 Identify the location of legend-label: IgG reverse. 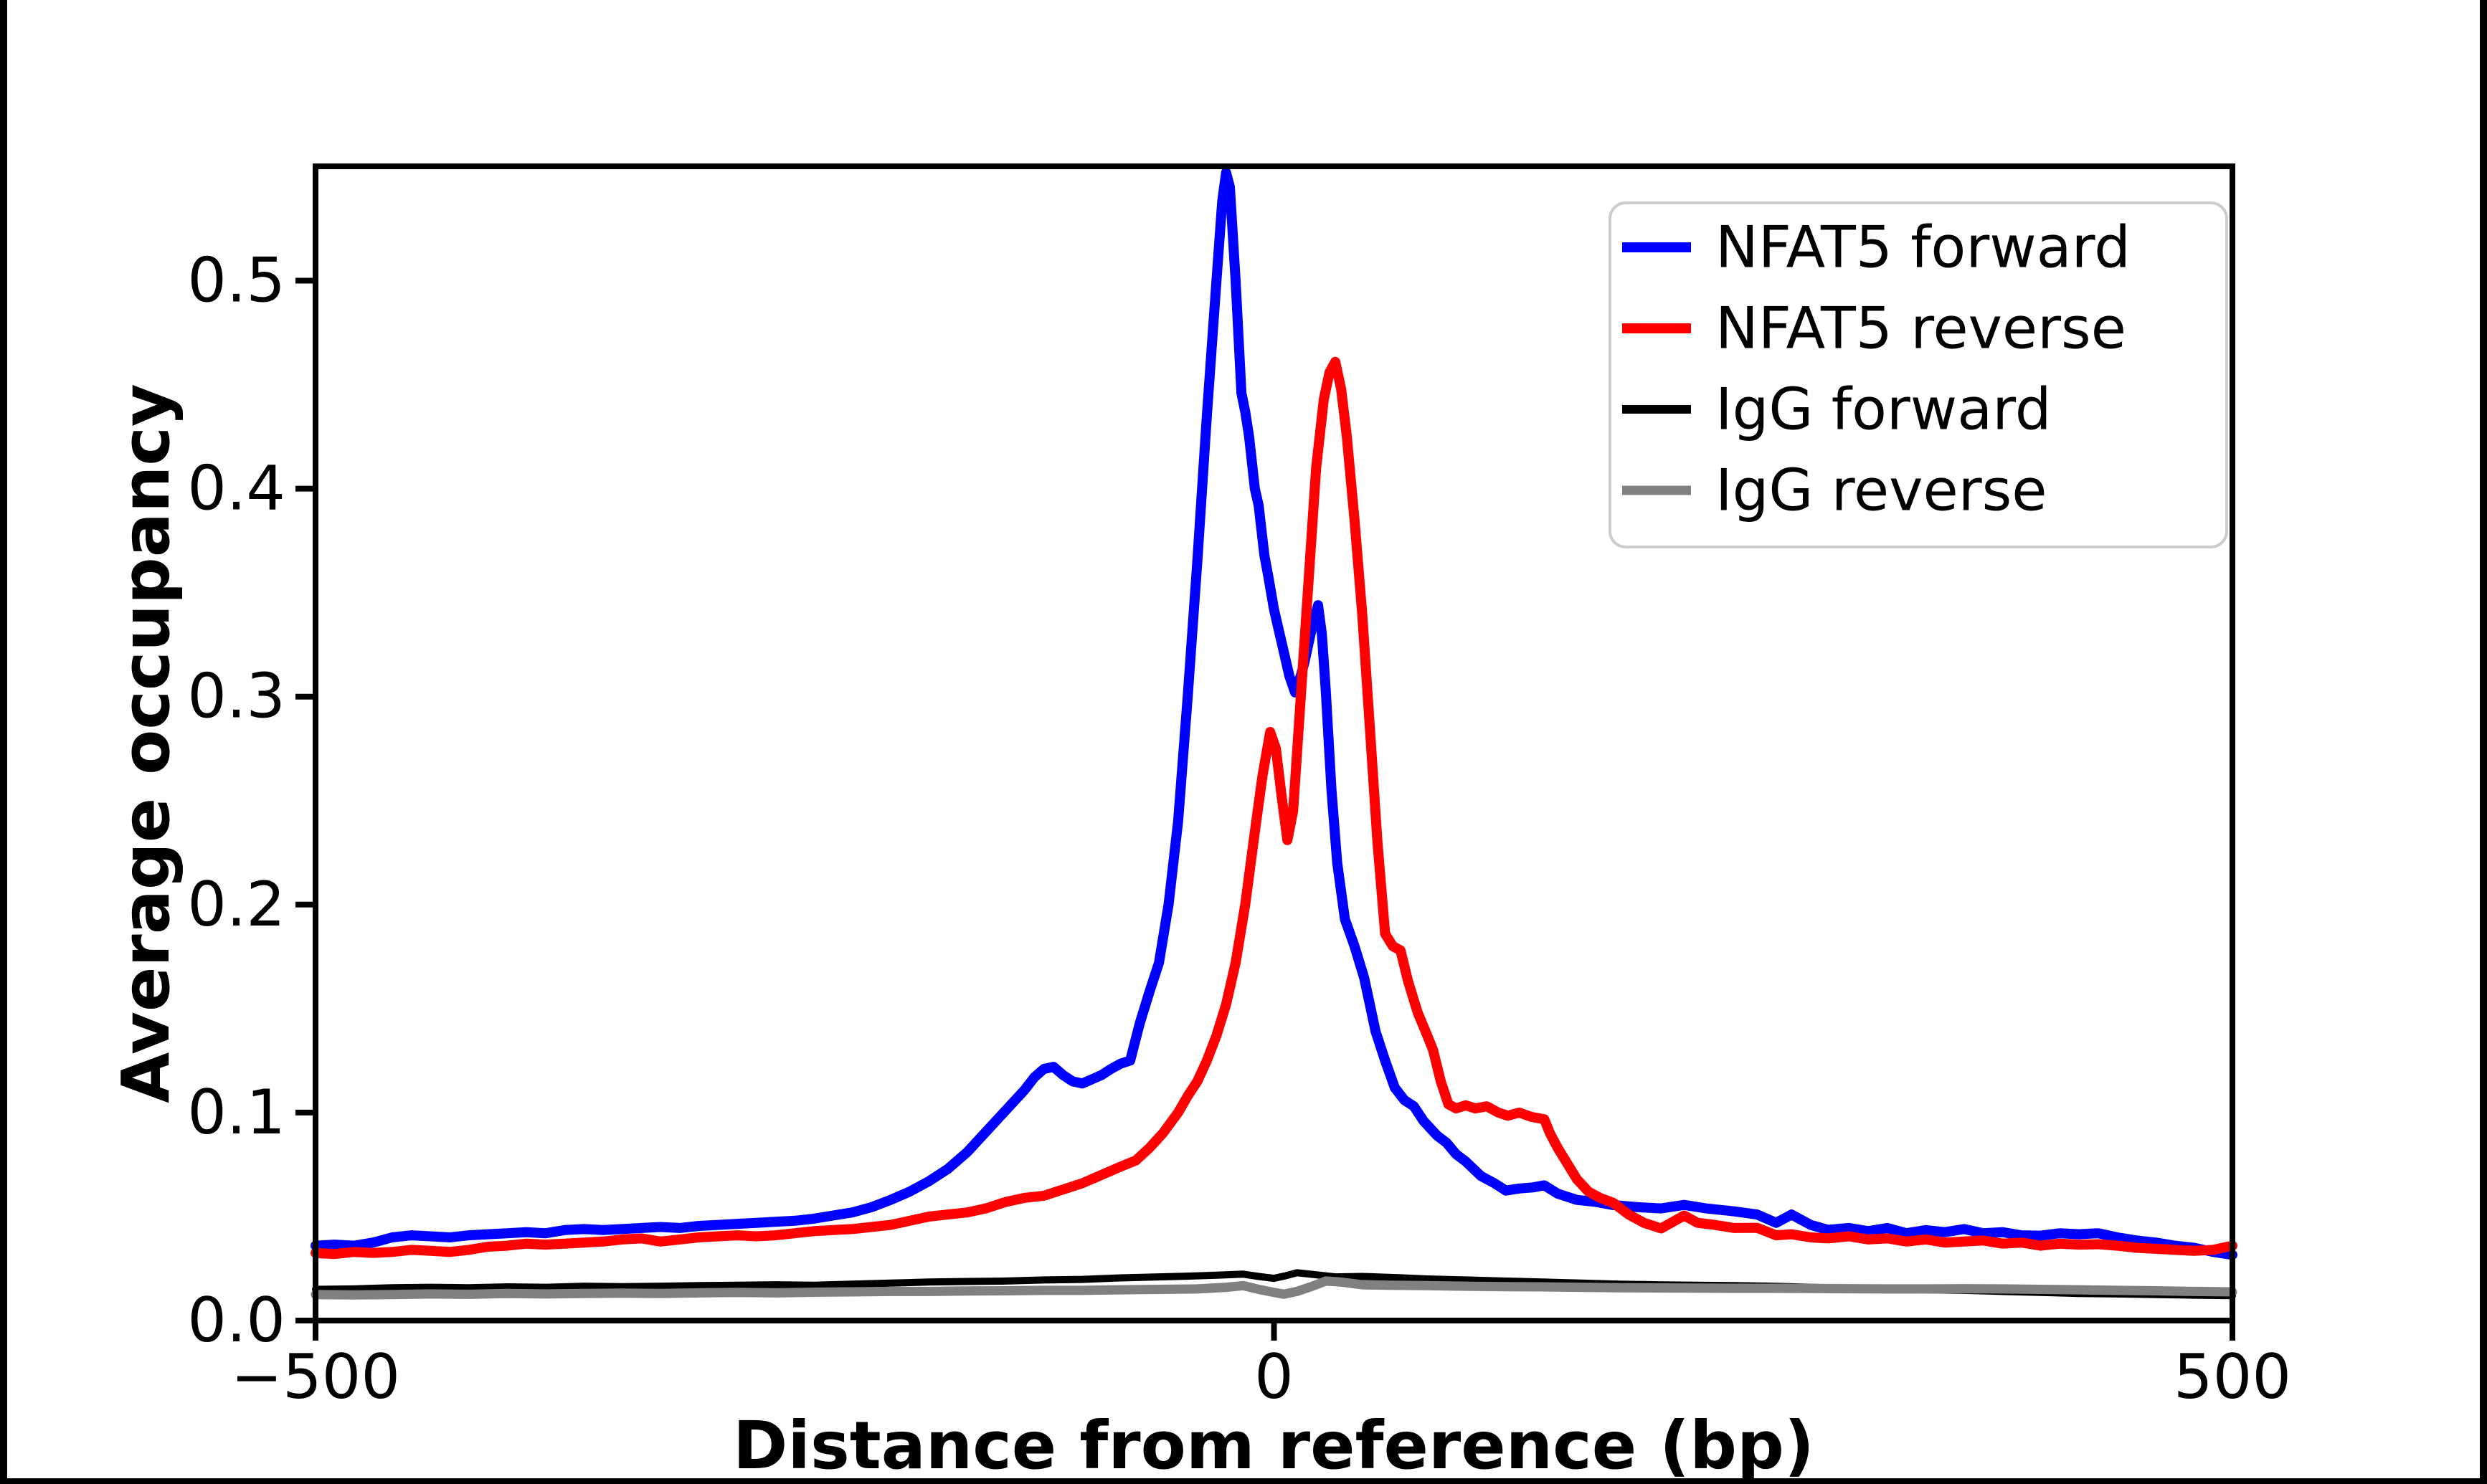
(1881, 491).